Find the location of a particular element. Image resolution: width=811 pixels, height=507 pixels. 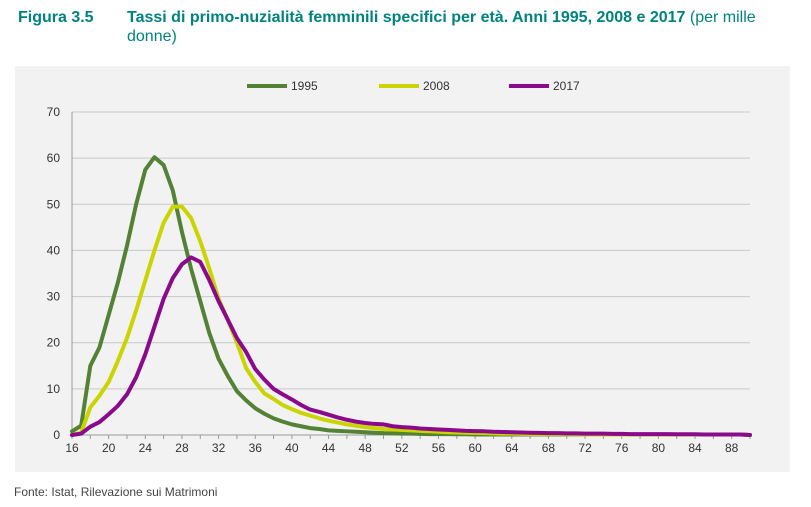

figure-subtitle: (per mille donne) is located at coordinates (441, 27).